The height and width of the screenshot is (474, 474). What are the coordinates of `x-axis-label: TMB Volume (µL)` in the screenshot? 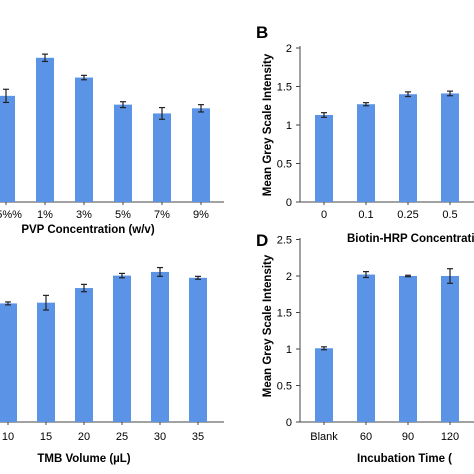 It's located at (83, 459).